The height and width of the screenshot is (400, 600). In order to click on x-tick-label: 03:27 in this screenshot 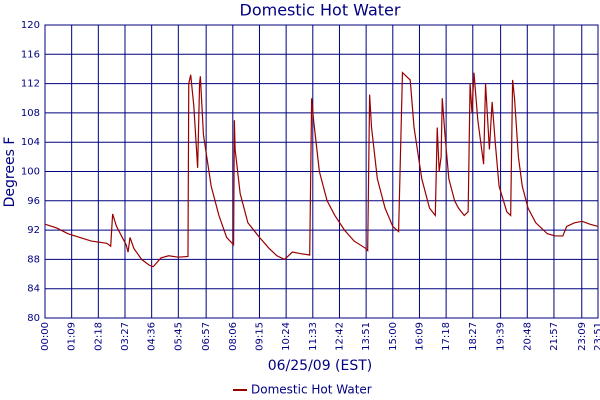, I will do `click(125, 336)`.